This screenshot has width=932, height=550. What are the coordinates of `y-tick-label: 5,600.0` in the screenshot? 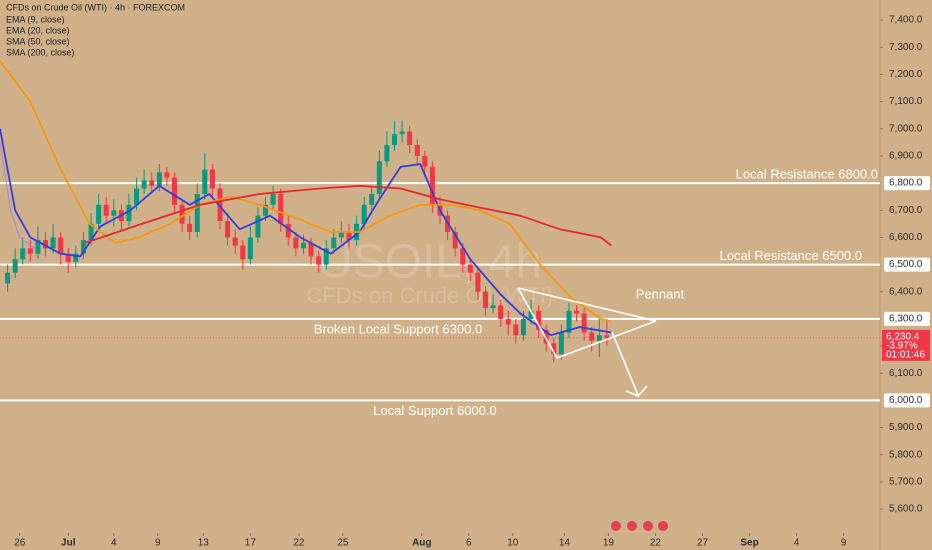 It's located at (906, 509).